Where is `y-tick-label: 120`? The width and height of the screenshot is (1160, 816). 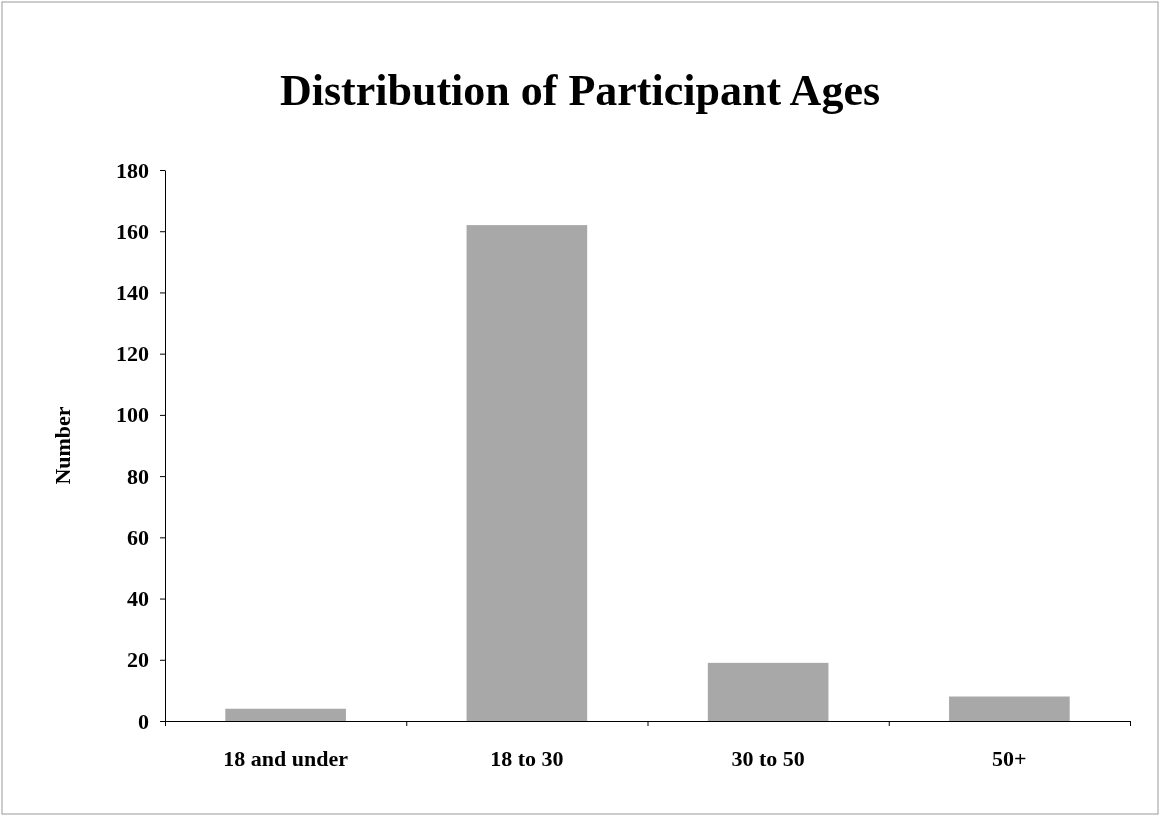 y-tick-label: 120 is located at coordinates (132, 354).